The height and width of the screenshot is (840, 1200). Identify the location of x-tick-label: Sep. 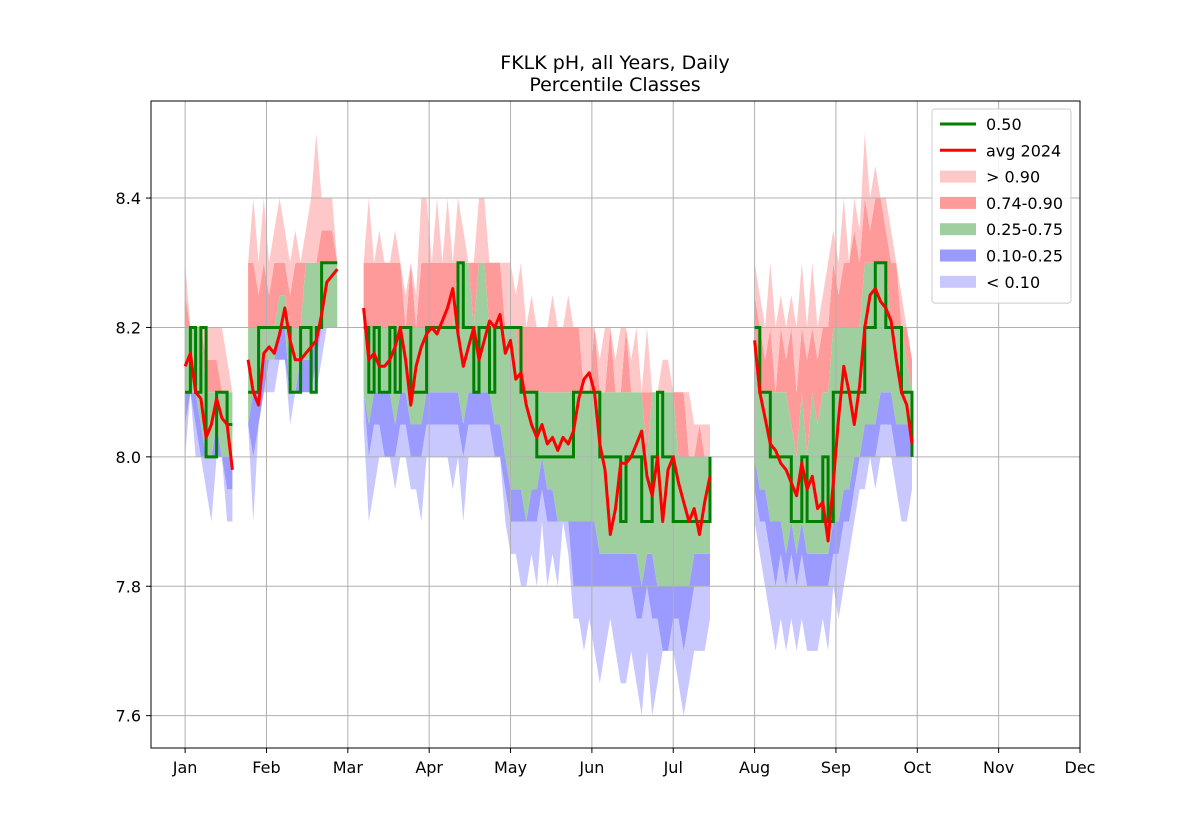
(836, 767).